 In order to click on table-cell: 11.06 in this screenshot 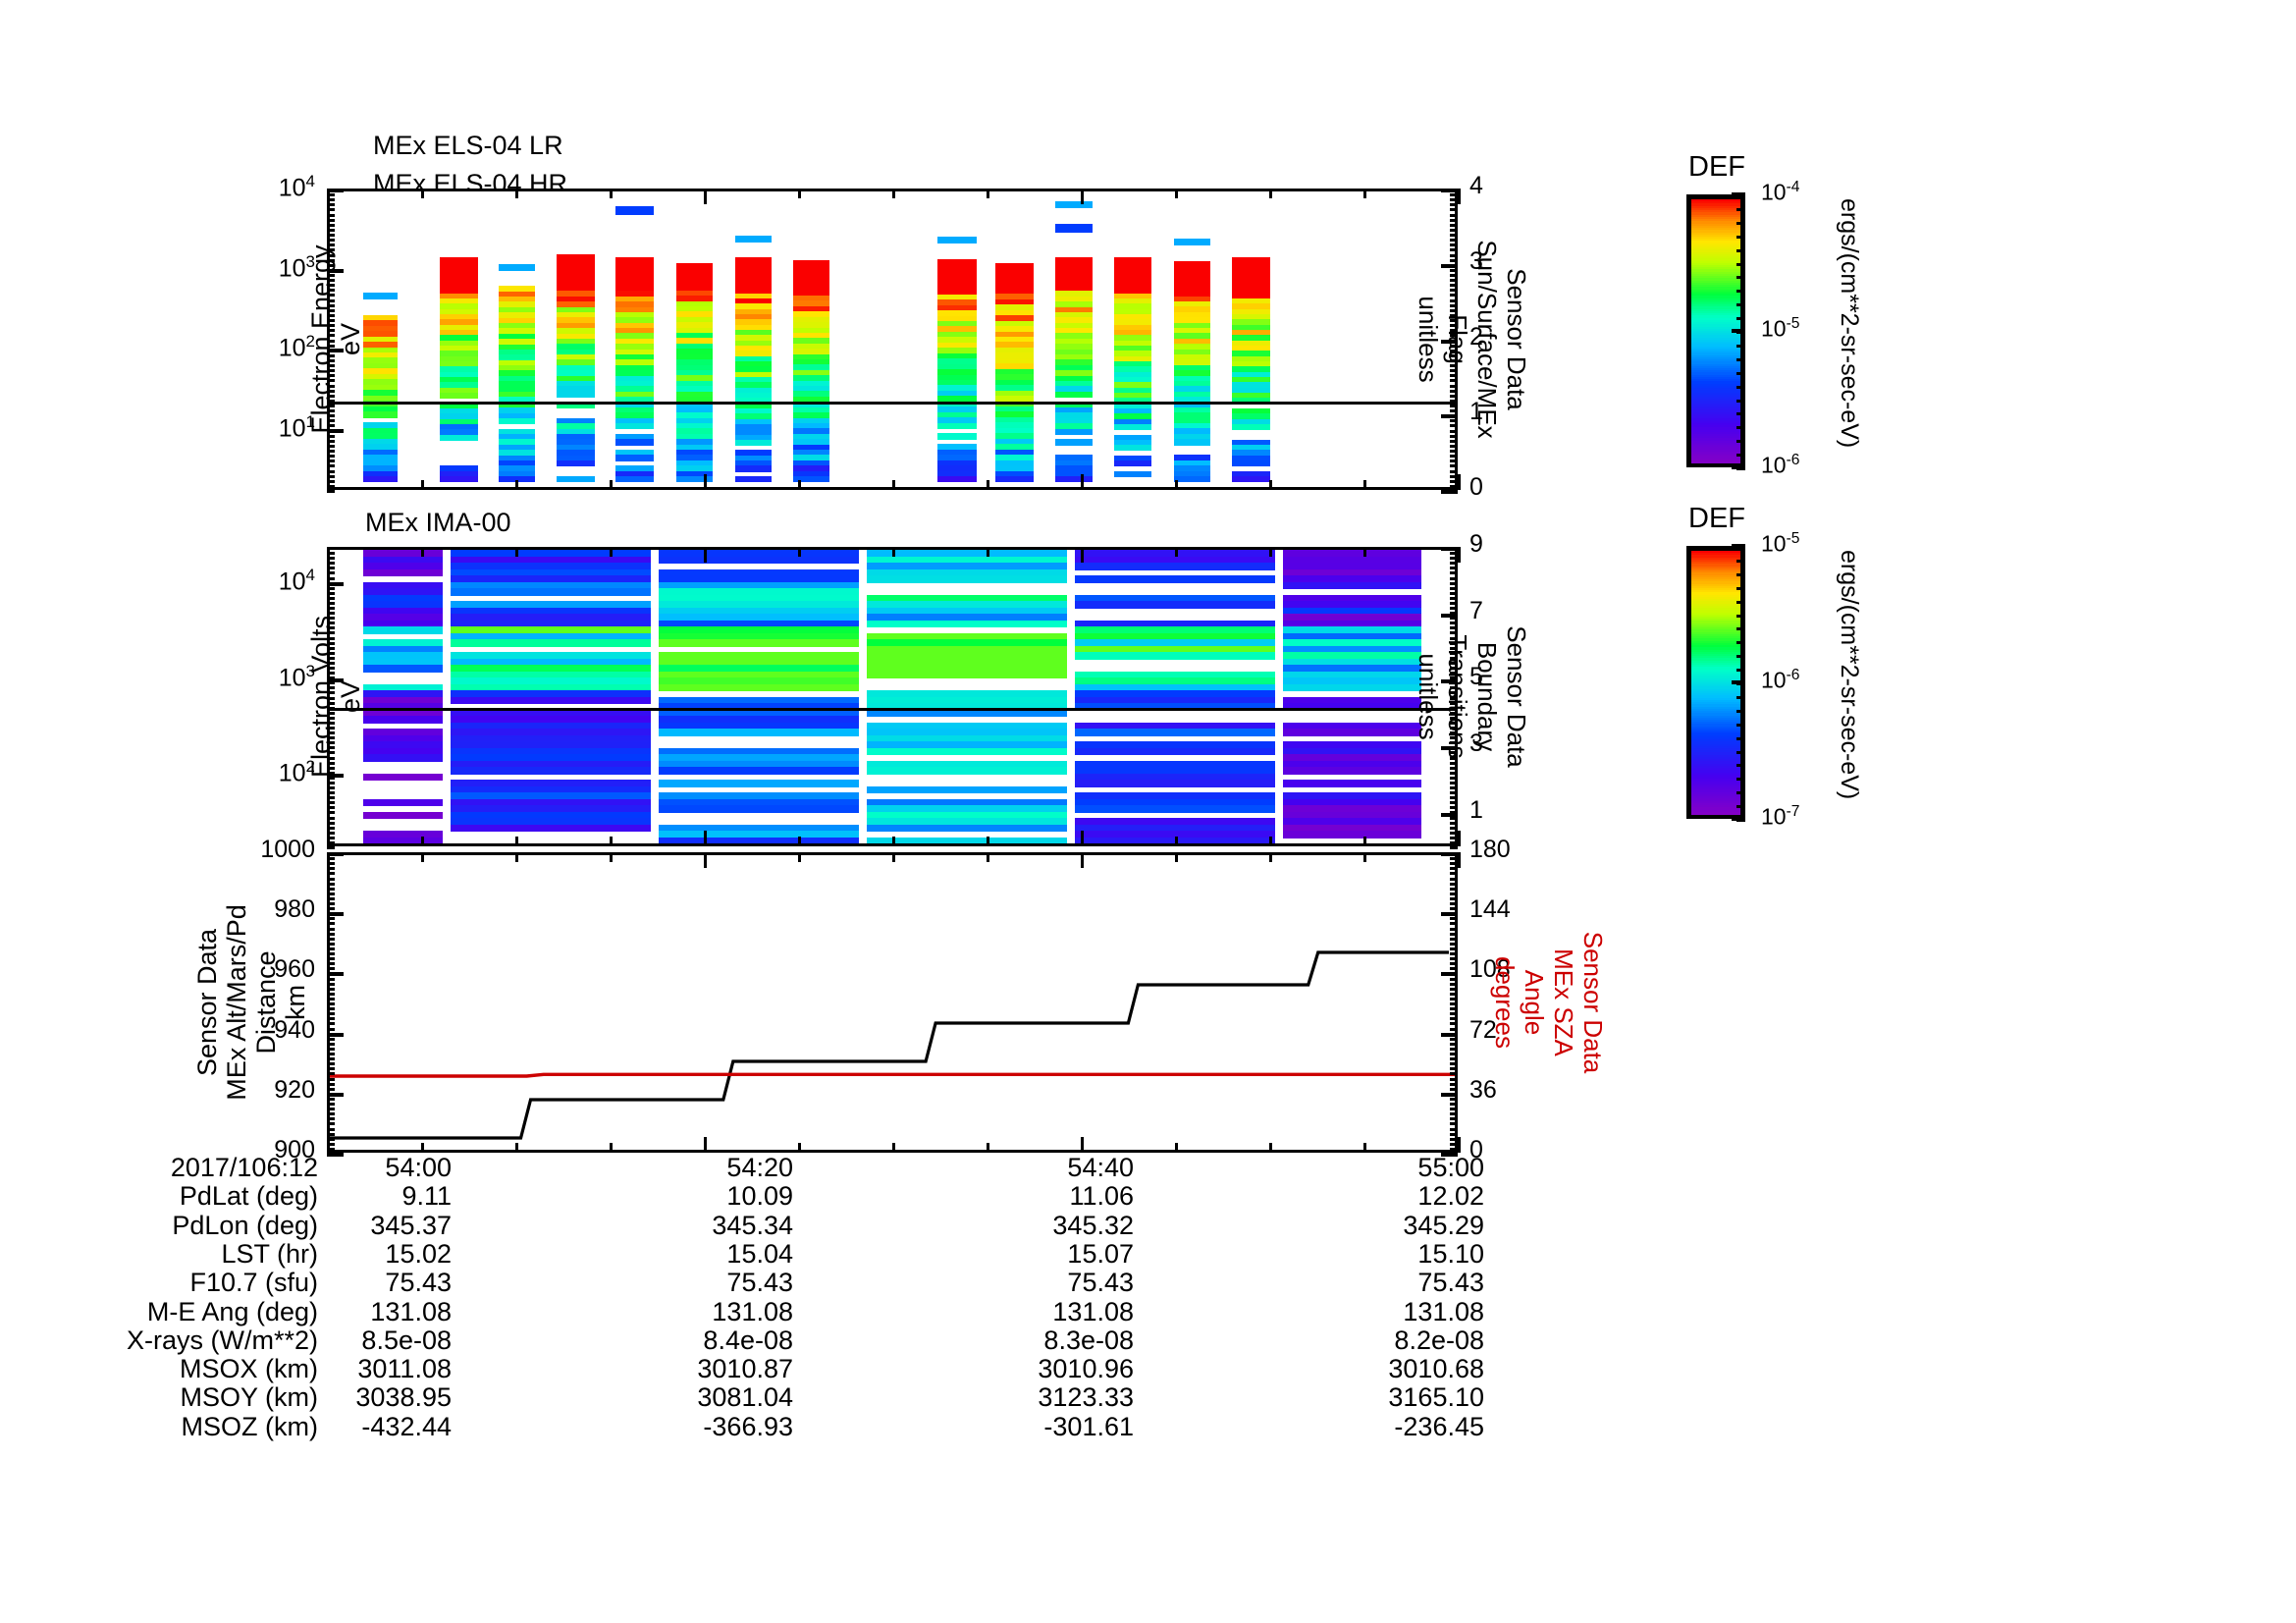, I will do `click(1101, 1196)`.